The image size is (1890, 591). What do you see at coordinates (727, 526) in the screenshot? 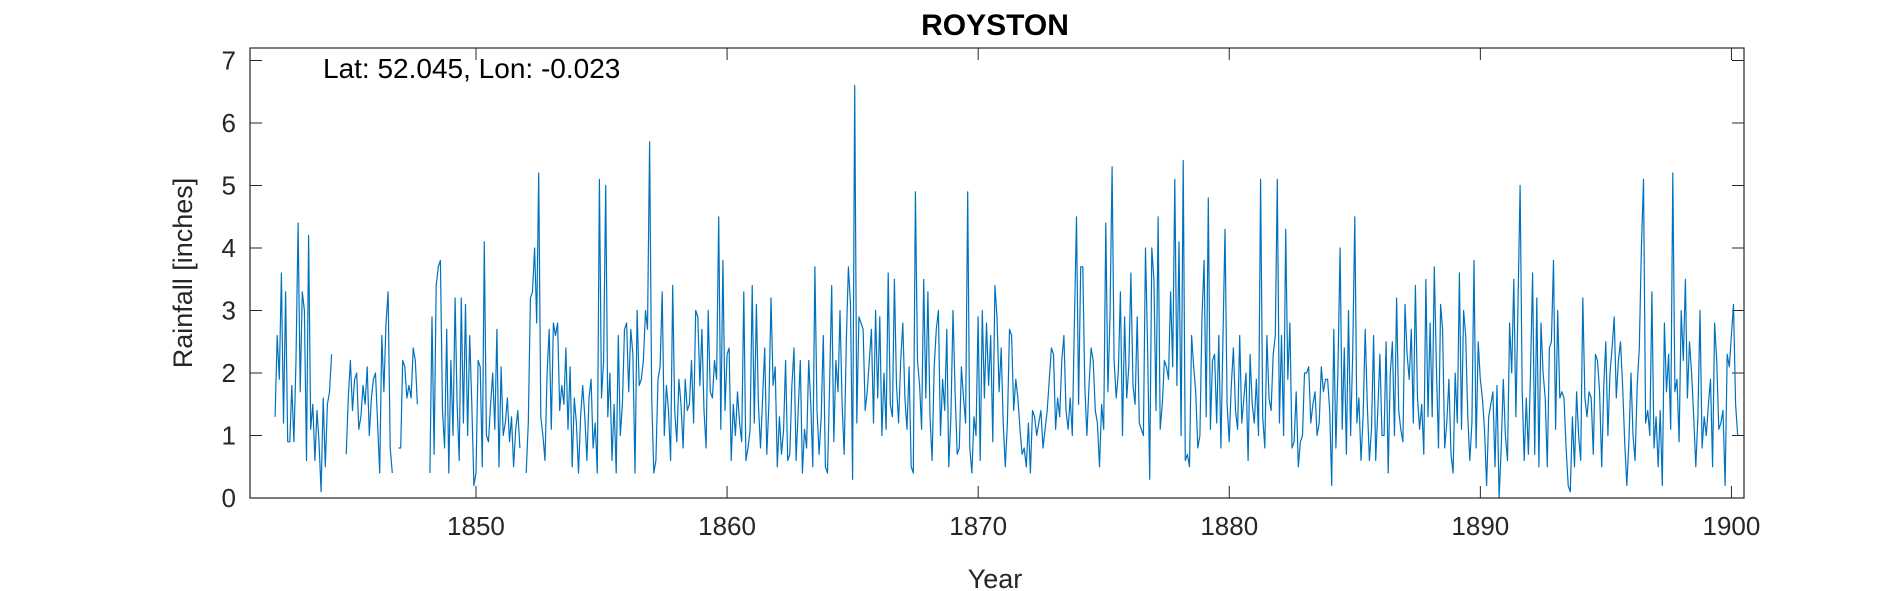
I see `x-tick-label: 1860` at bounding box center [727, 526].